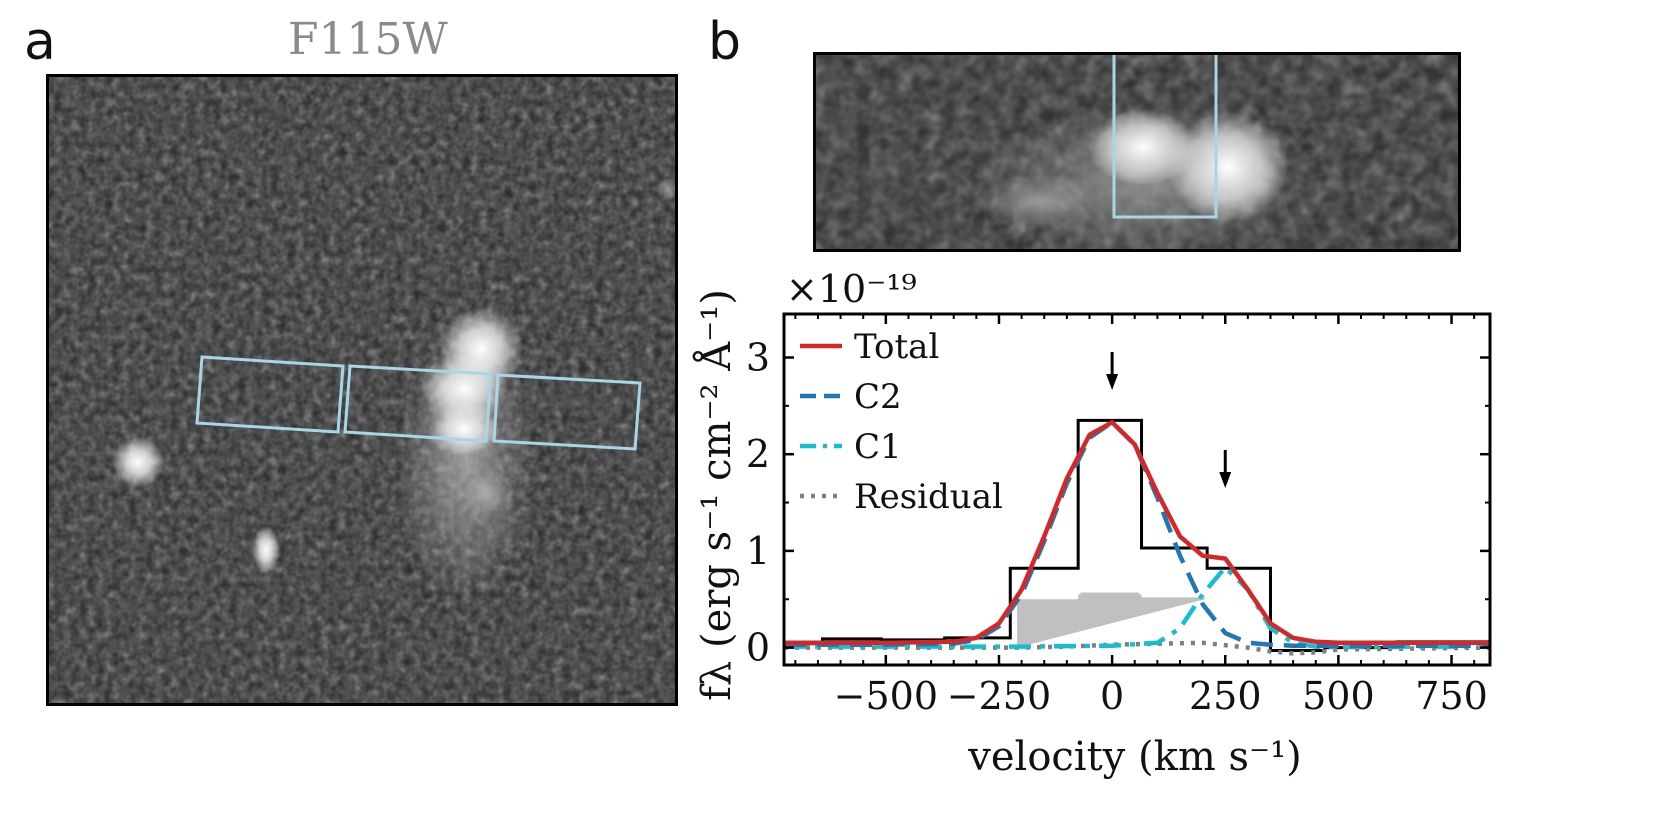  What do you see at coordinates (1112, 696) in the screenshot?
I see `x-tick-label: 0` at bounding box center [1112, 696].